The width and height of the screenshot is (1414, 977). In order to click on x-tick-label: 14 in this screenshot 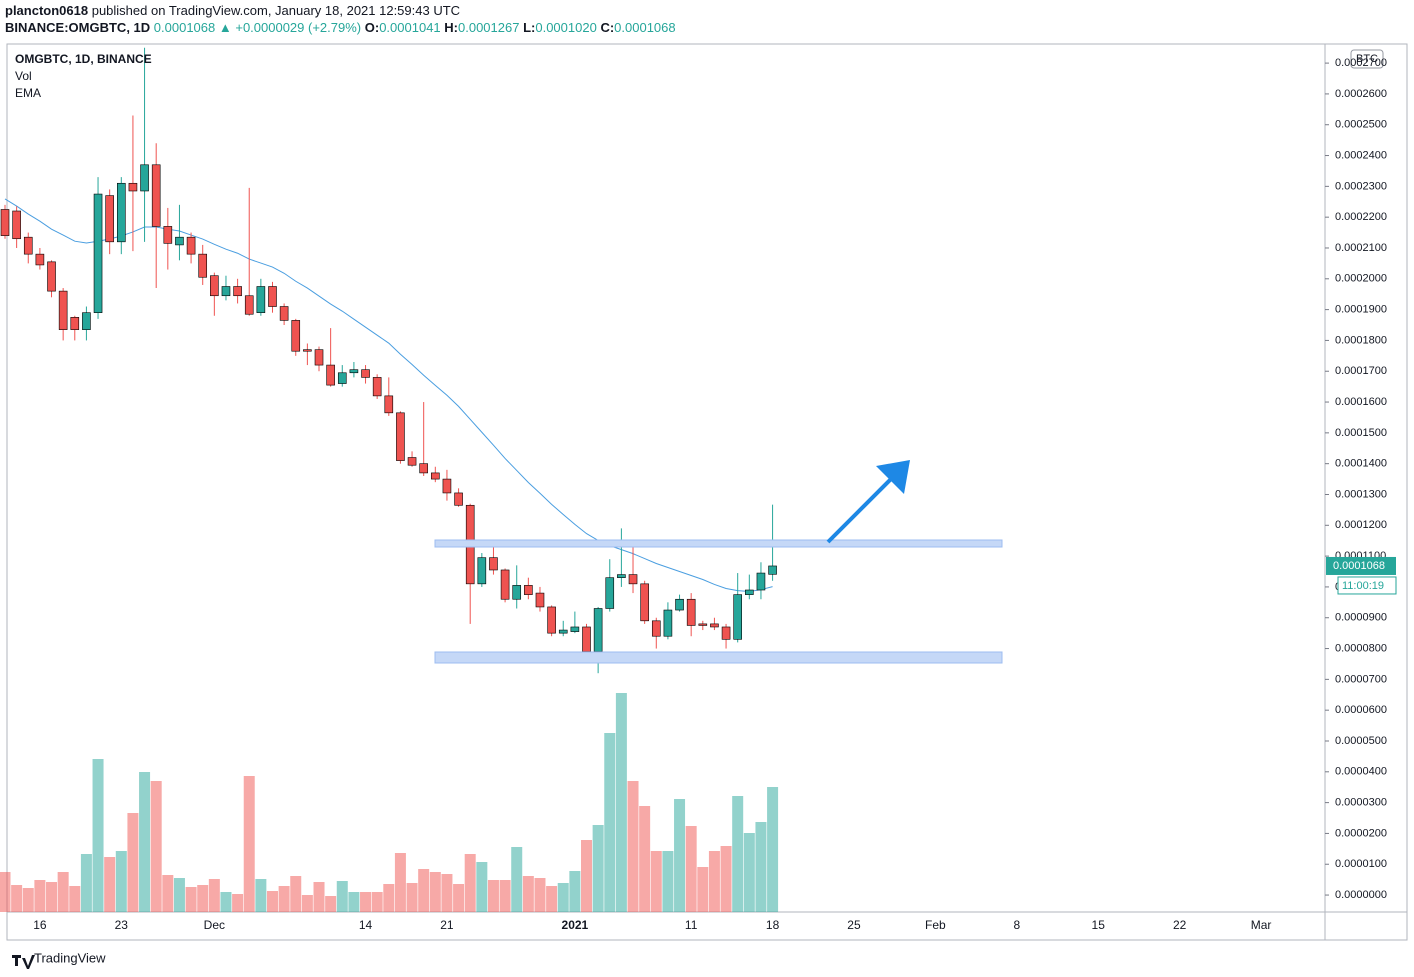, I will do `click(366, 925)`.